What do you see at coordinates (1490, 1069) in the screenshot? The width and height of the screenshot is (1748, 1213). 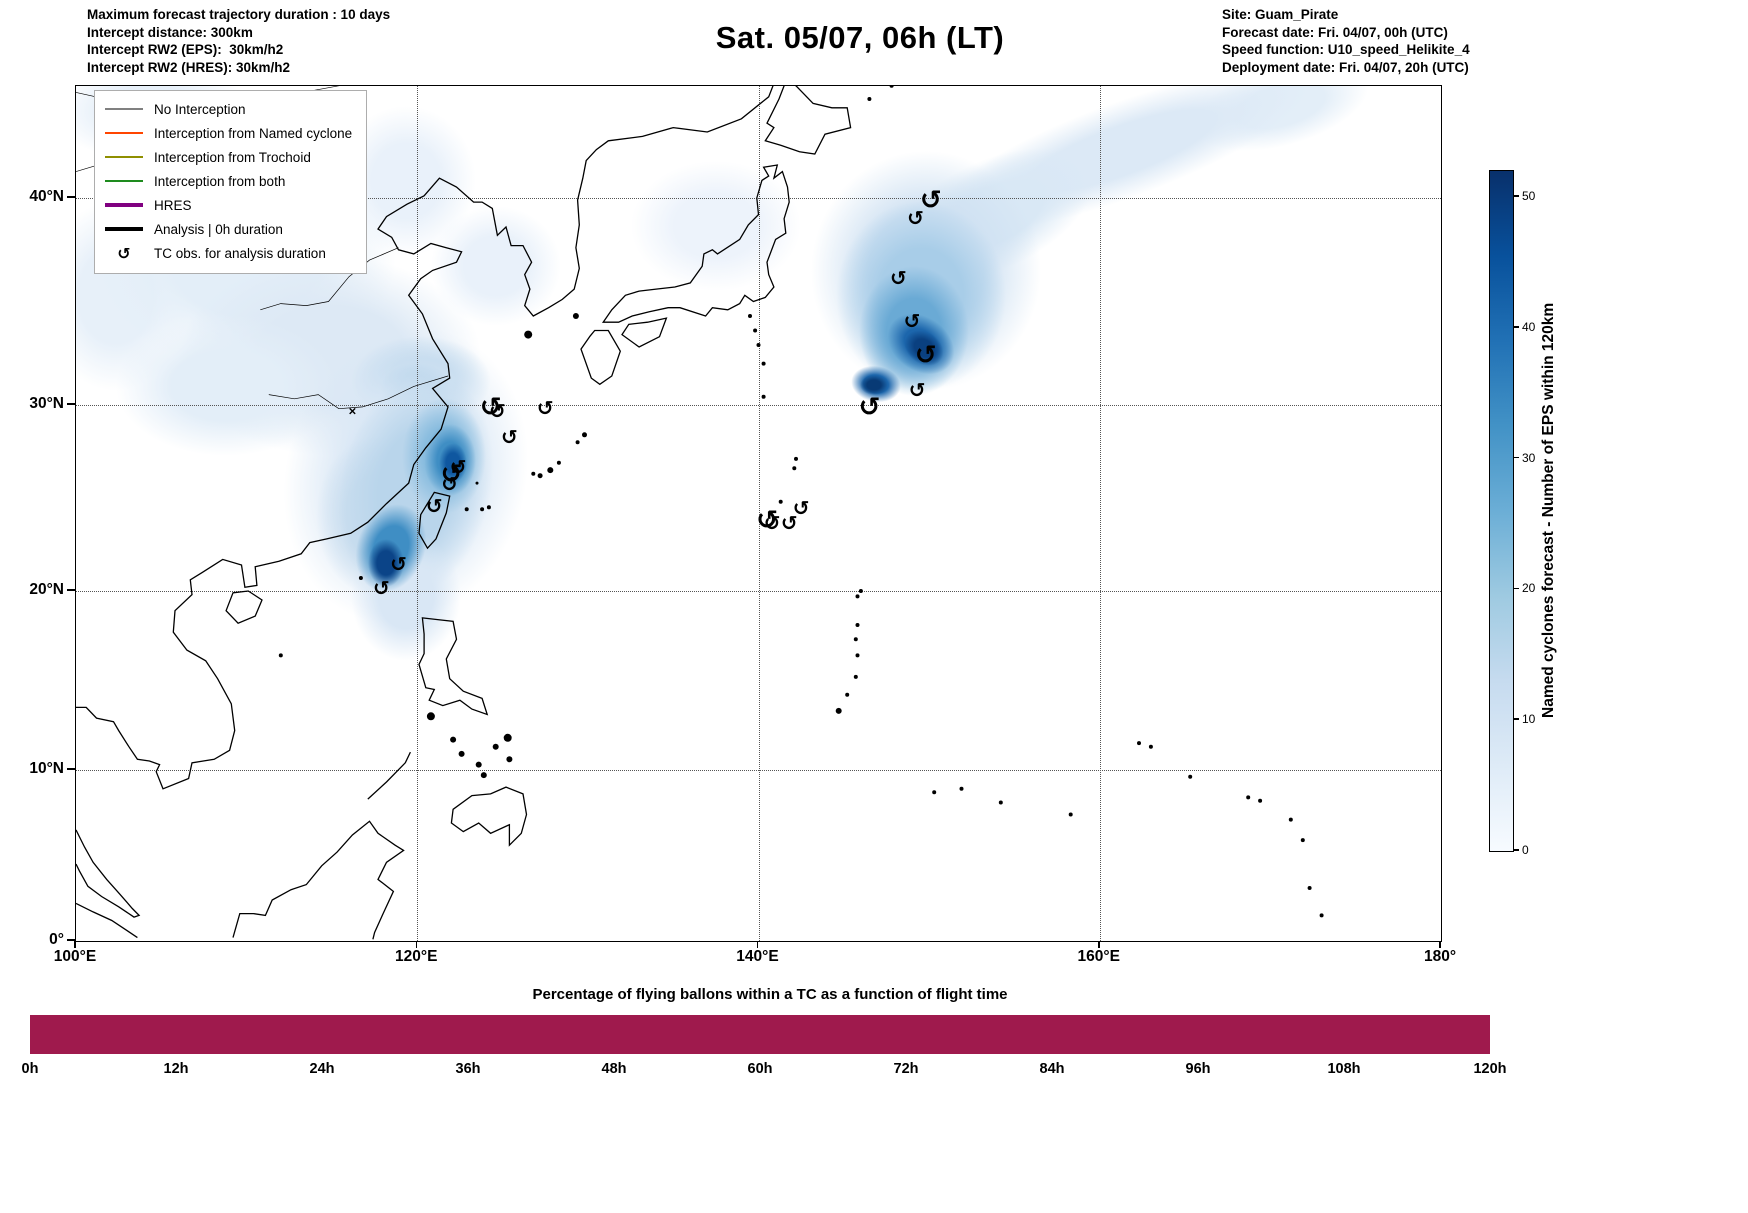 I see `bottom-x-tick-label: 120h` at bounding box center [1490, 1069].